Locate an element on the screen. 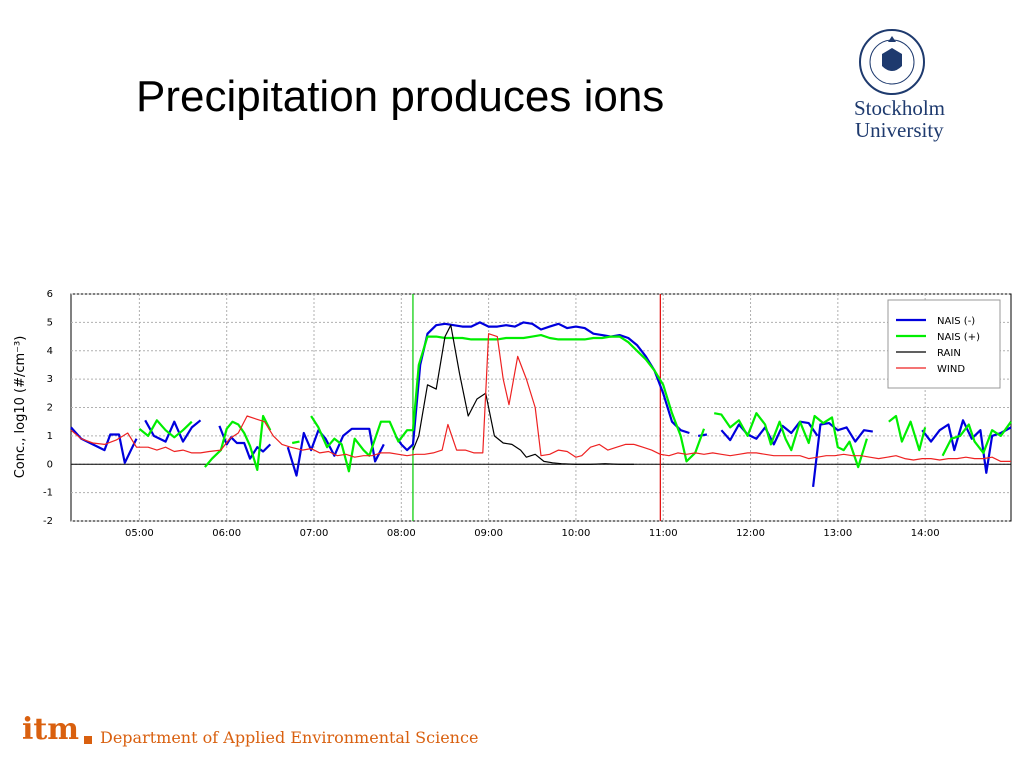  legend-label: NAIS (+) is located at coordinates (958, 337).